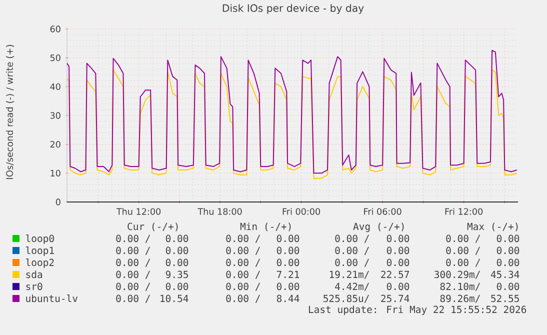 This screenshot has width=547, height=335. Describe the element at coordinates (55, 86) in the screenshot. I see `y-tick-label: 40` at that location.